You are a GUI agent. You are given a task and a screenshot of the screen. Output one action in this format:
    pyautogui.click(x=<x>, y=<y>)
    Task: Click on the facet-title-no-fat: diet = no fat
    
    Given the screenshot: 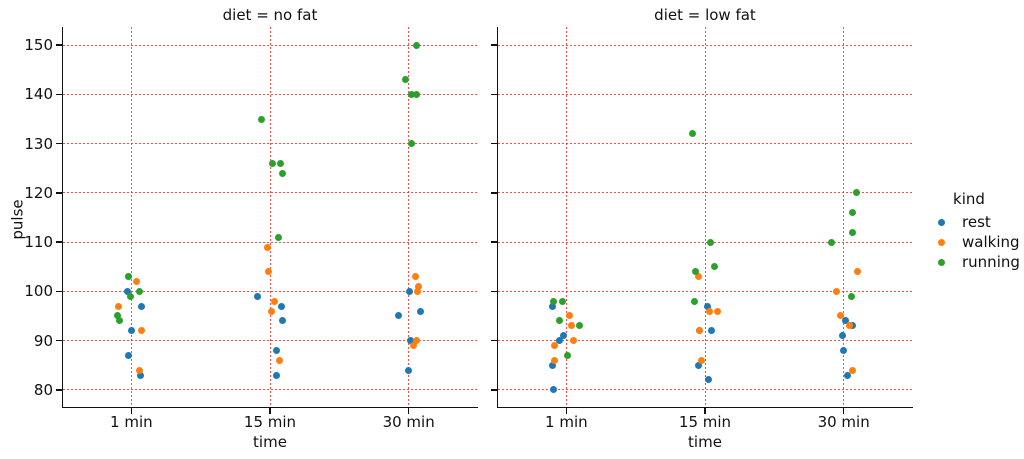 What is the action you would take?
    pyautogui.click(x=270, y=15)
    